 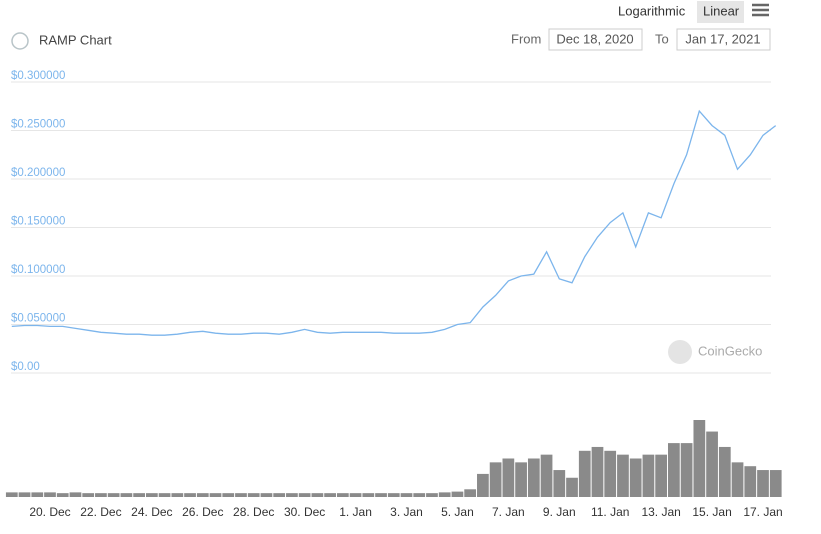 I want to click on from-value: Dec 18, 2020, so click(x=594, y=38).